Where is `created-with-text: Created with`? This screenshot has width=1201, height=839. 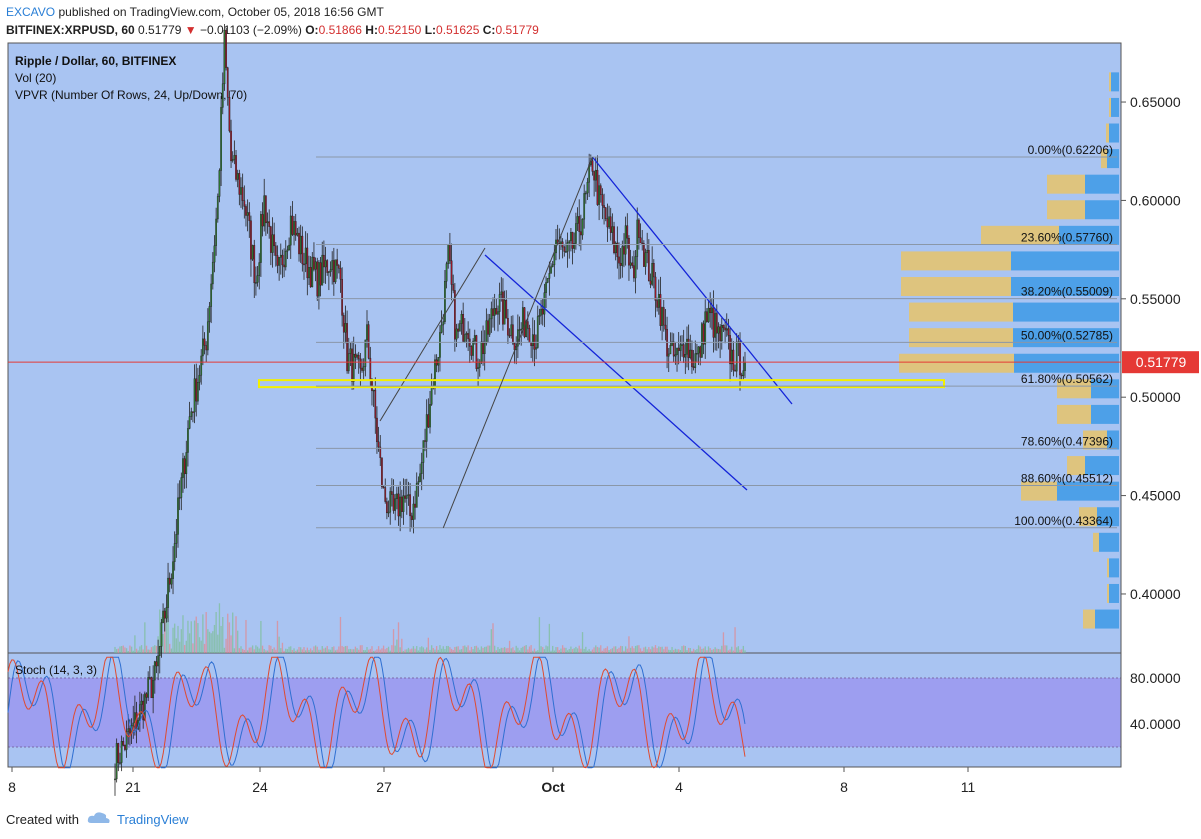
created-with-text: Created with is located at coordinates (42, 819).